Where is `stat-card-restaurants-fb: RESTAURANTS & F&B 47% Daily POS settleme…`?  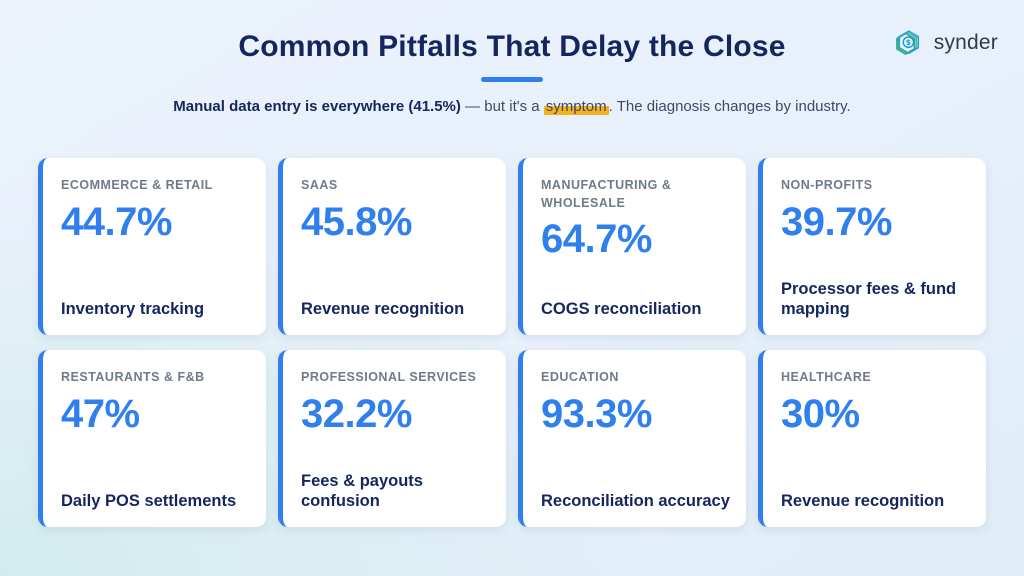
stat-card-restaurants-fb: RESTAURANTS & F&B 47% Daily POS settleme… is located at coordinates (152, 438).